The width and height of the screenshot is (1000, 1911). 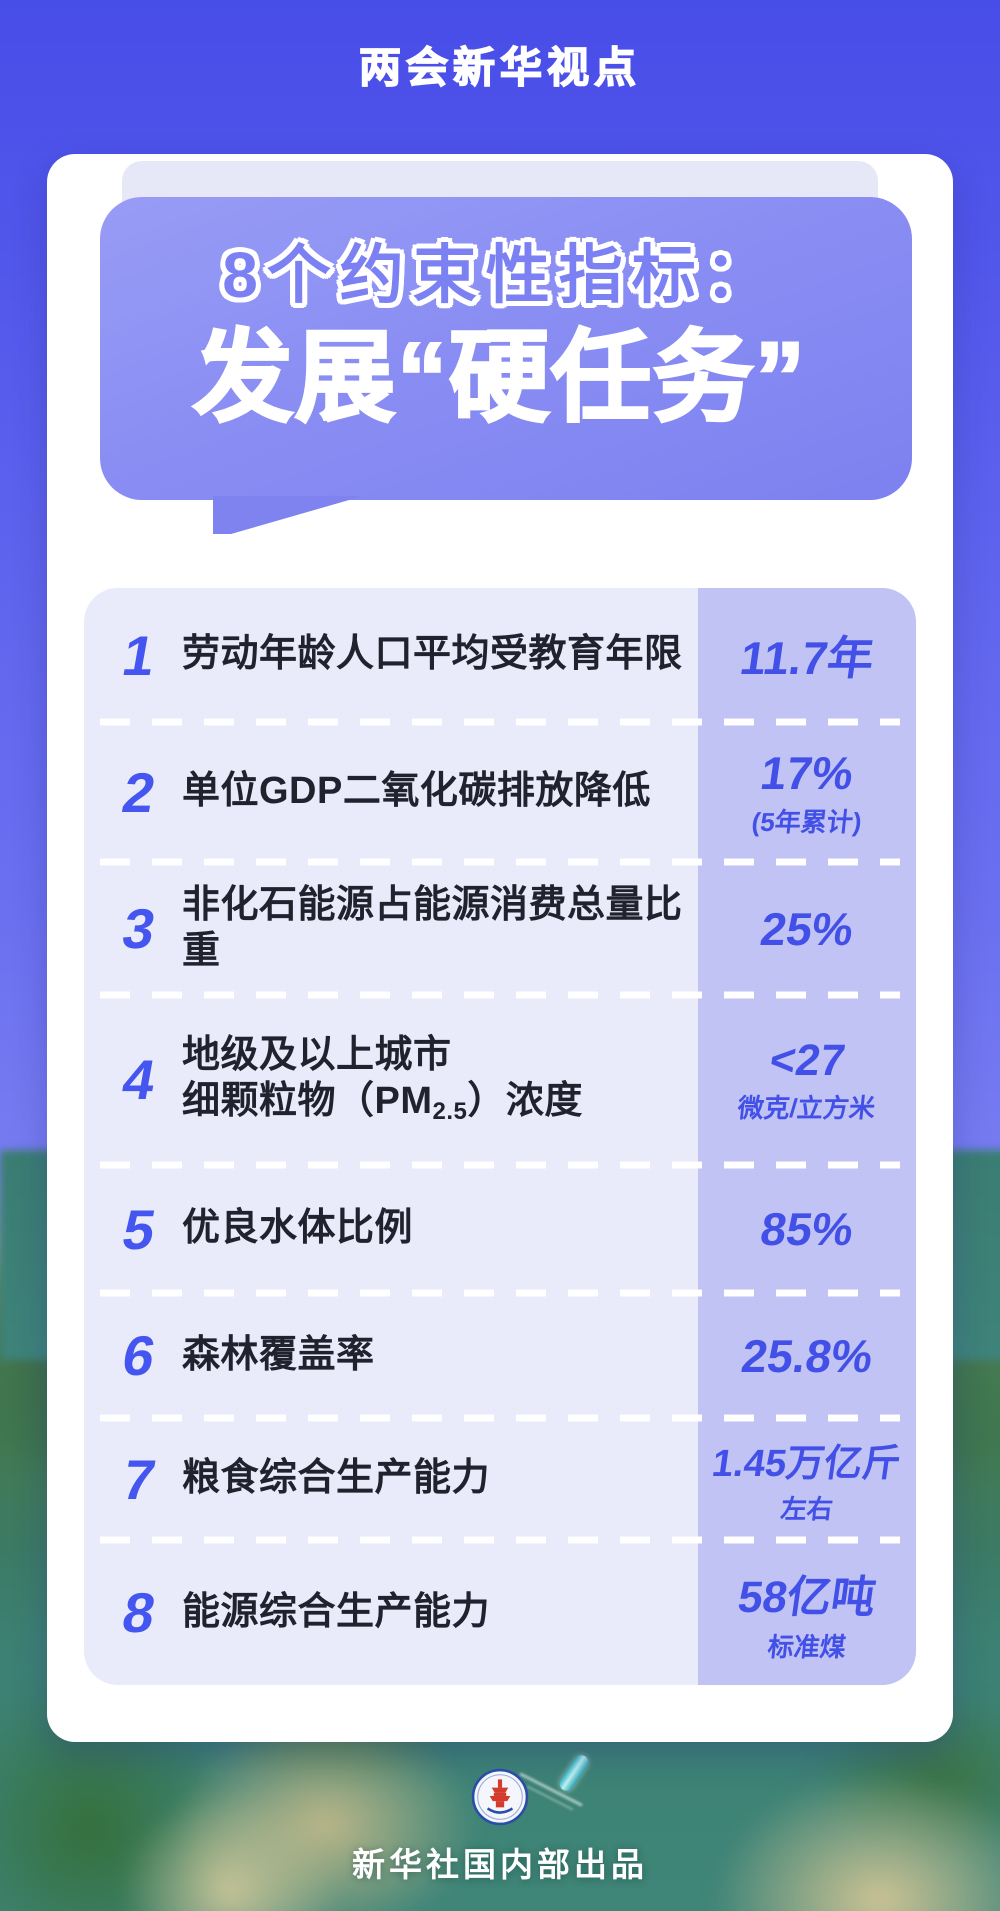 What do you see at coordinates (382, 1102) in the screenshot?
I see `label-line-2: 细颗粒物（PM2.5）浓度` at bounding box center [382, 1102].